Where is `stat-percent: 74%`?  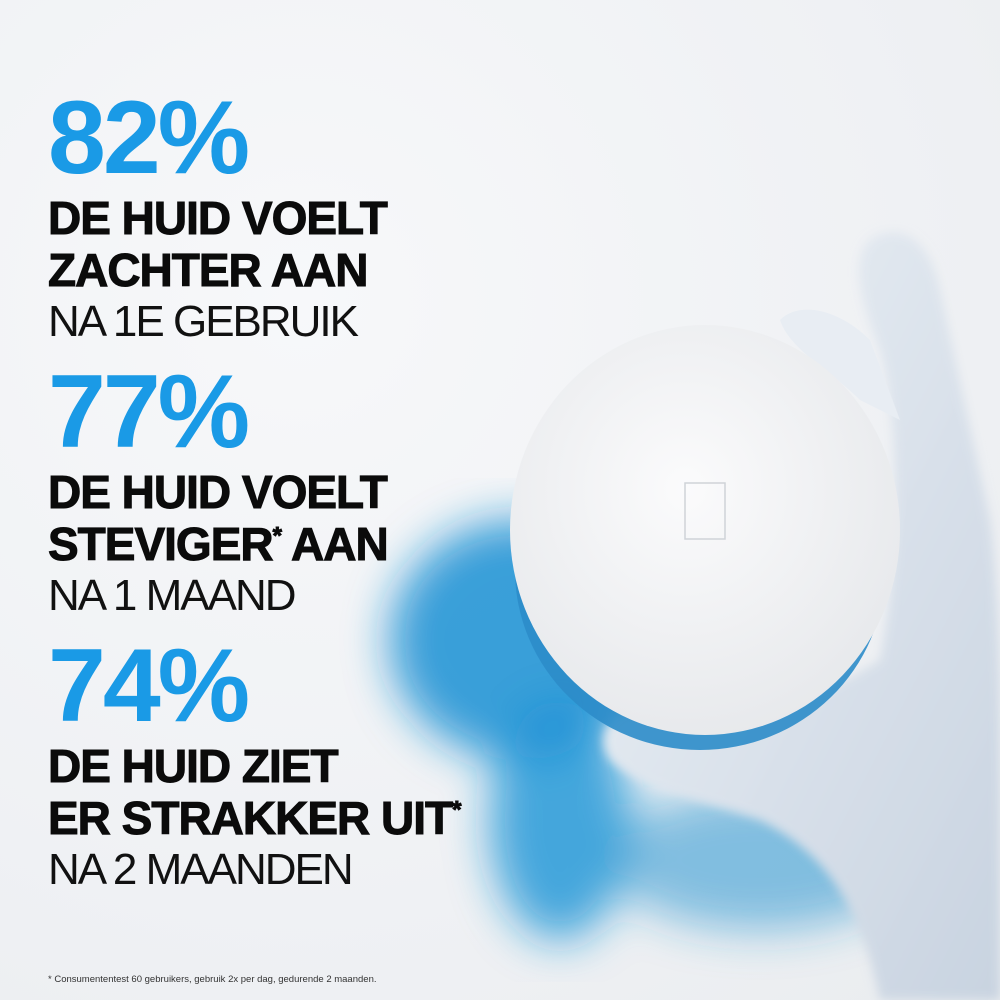
stat-percent: 74% is located at coordinates (149, 686).